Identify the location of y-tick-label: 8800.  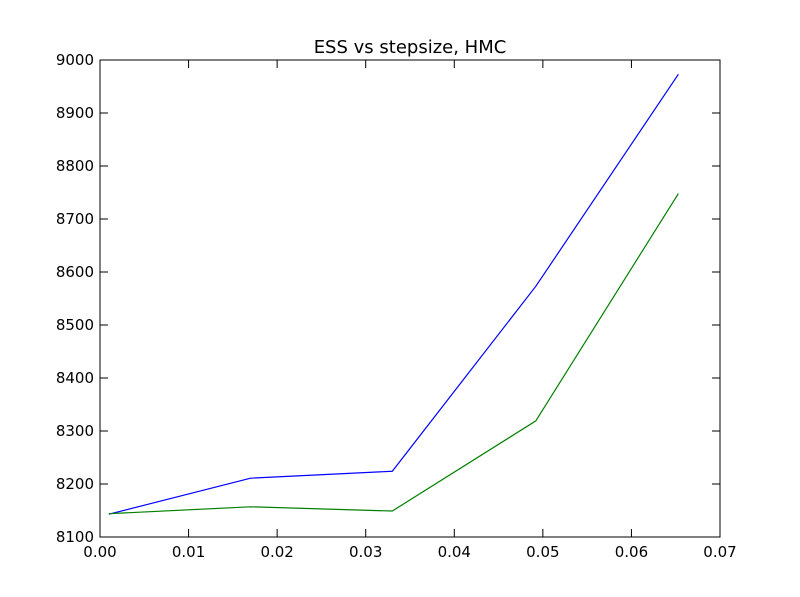
(75, 166).